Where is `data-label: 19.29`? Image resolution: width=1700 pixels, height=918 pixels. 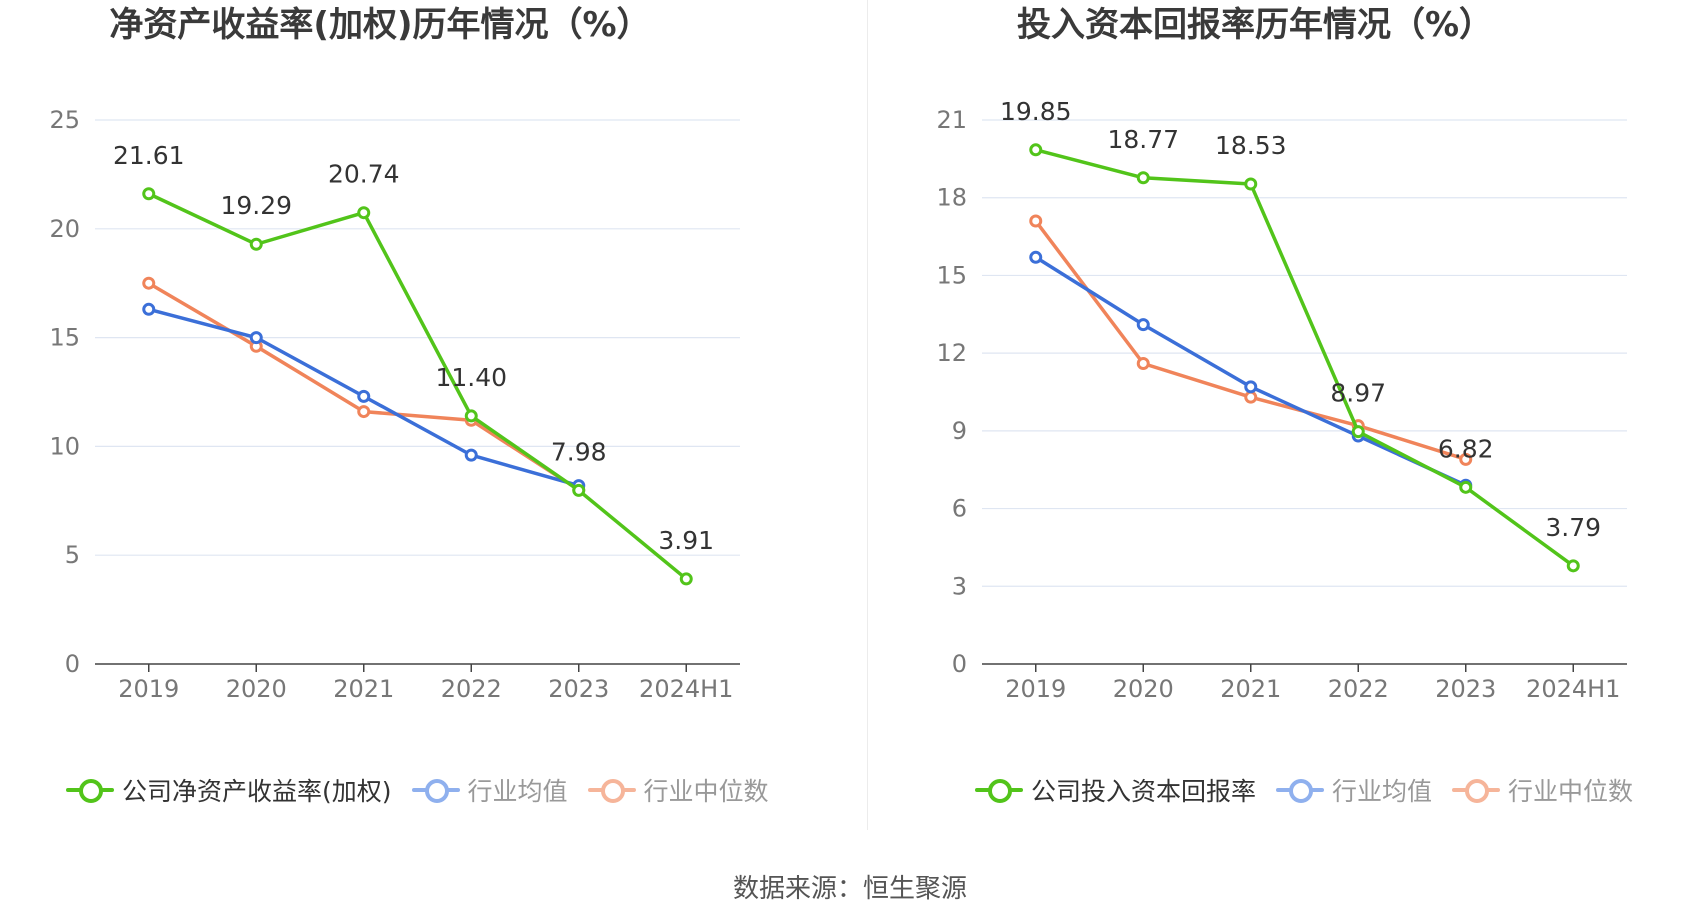 data-label: 19.29 is located at coordinates (256, 205).